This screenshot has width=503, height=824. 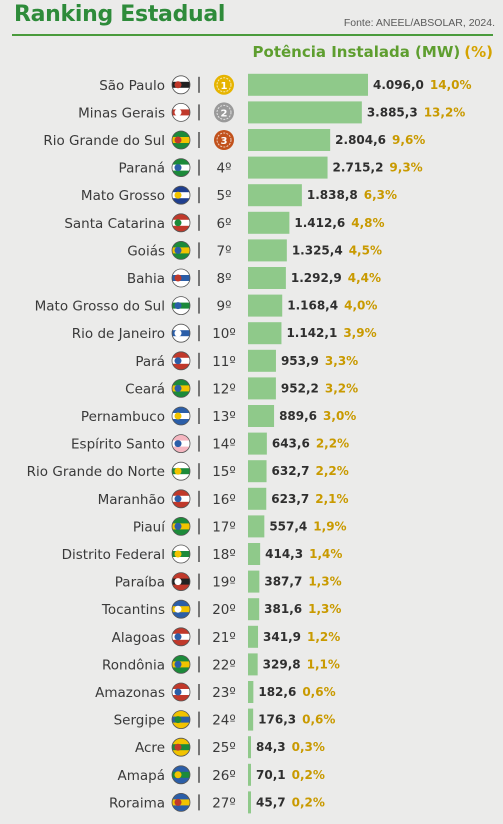 I want to click on percent-label: 2,1%, so click(x=331, y=499).